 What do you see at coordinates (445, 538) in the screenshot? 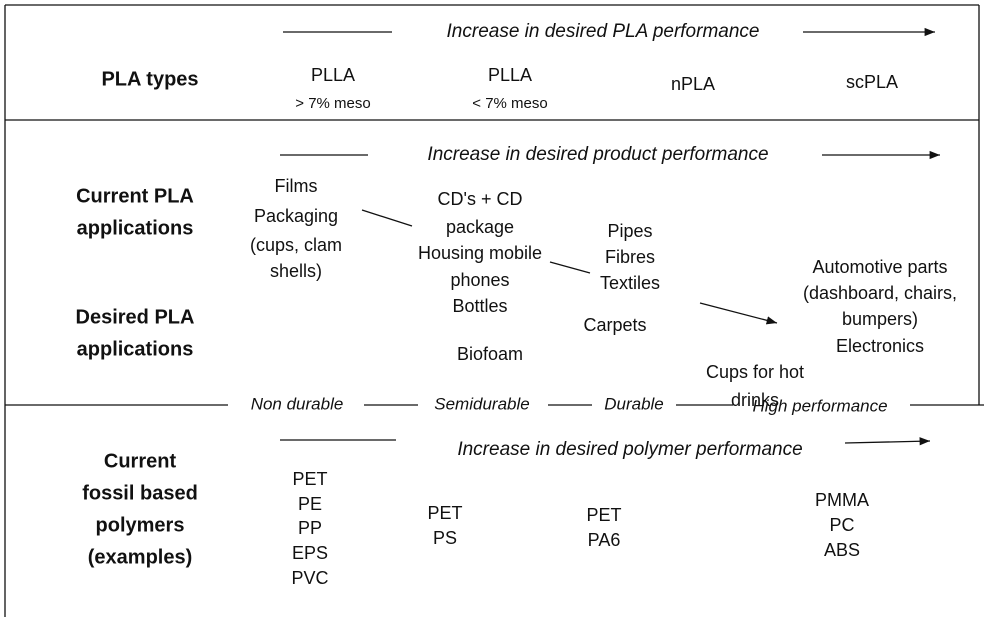
I see `polymer: PS` at bounding box center [445, 538].